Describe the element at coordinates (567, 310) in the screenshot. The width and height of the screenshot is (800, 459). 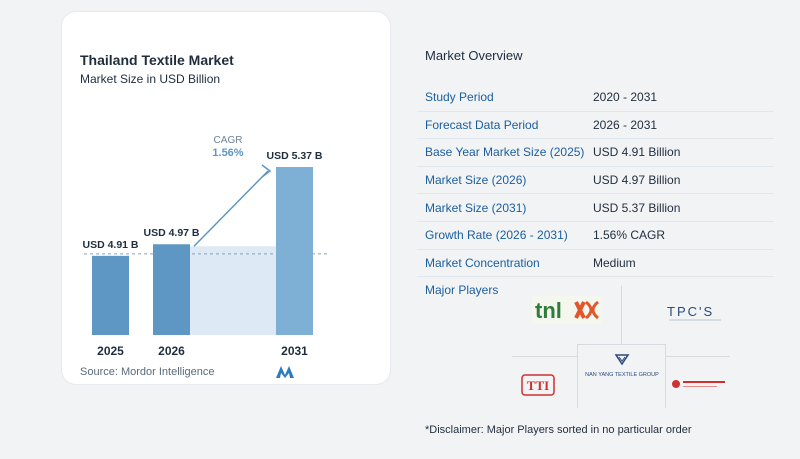
I see `tnl-logo: tnl` at that location.